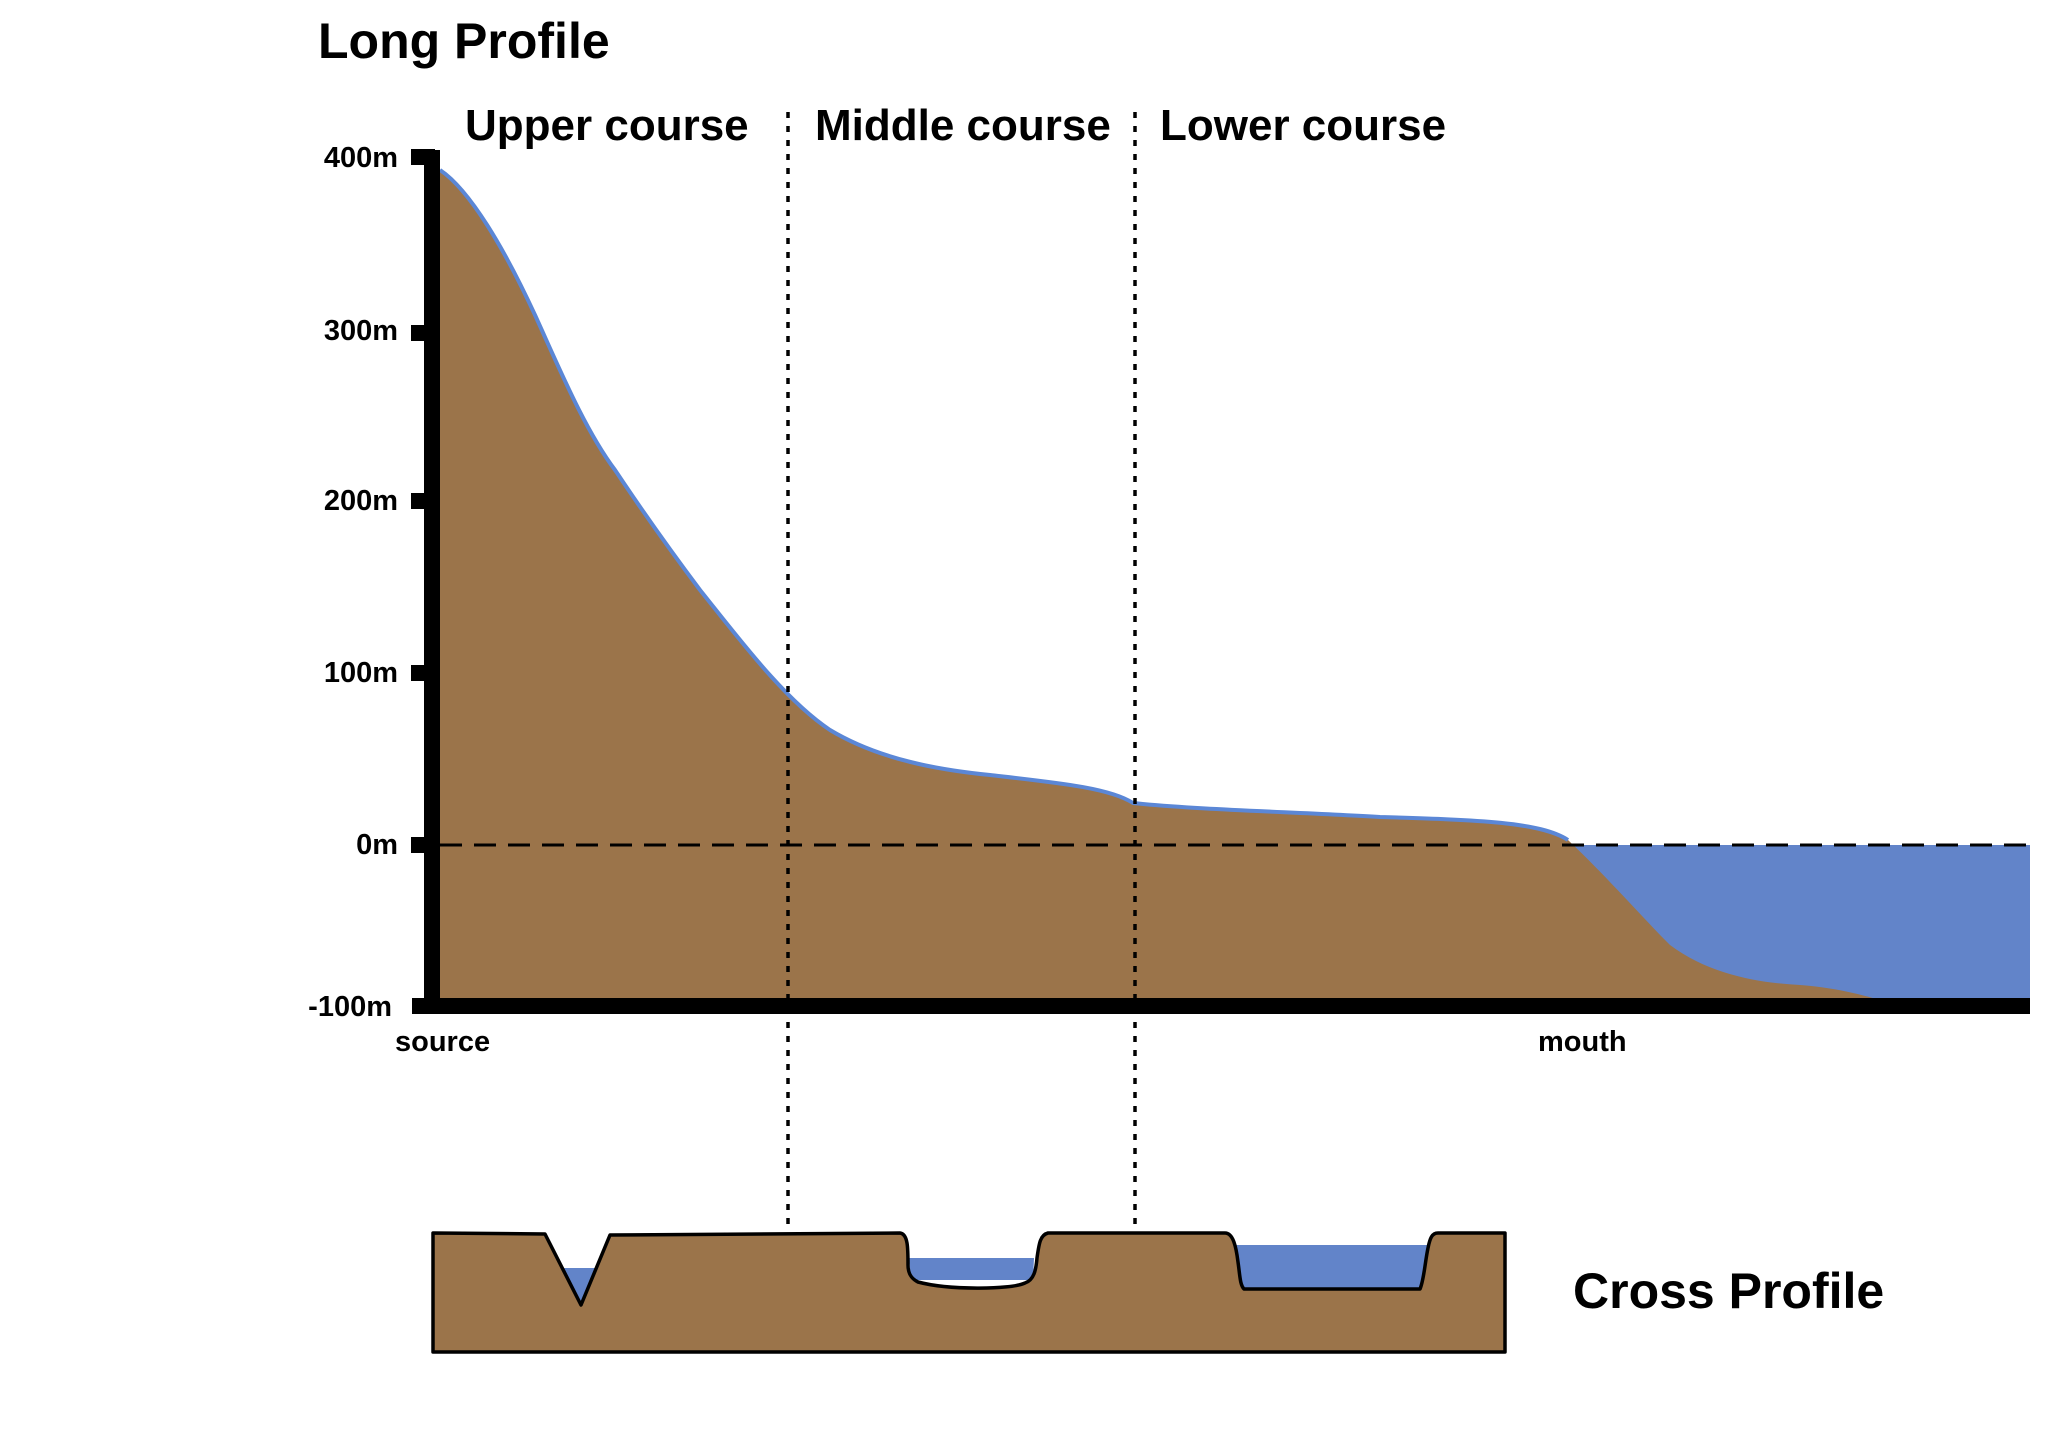 The height and width of the screenshot is (1436, 2048). What do you see at coordinates (361, 501) in the screenshot?
I see `y-tick-label: 200m` at bounding box center [361, 501].